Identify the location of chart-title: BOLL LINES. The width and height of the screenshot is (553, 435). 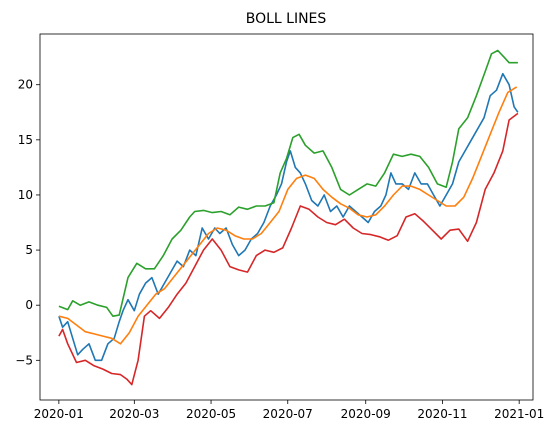
(286, 19).